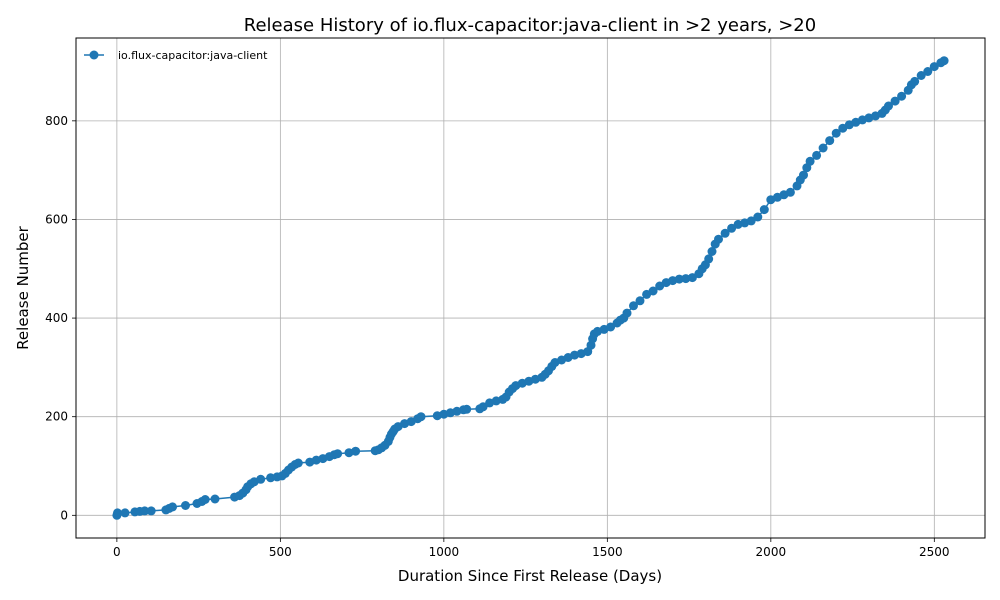  I want to click on x-tick-label: 1500, so click(607, 552).